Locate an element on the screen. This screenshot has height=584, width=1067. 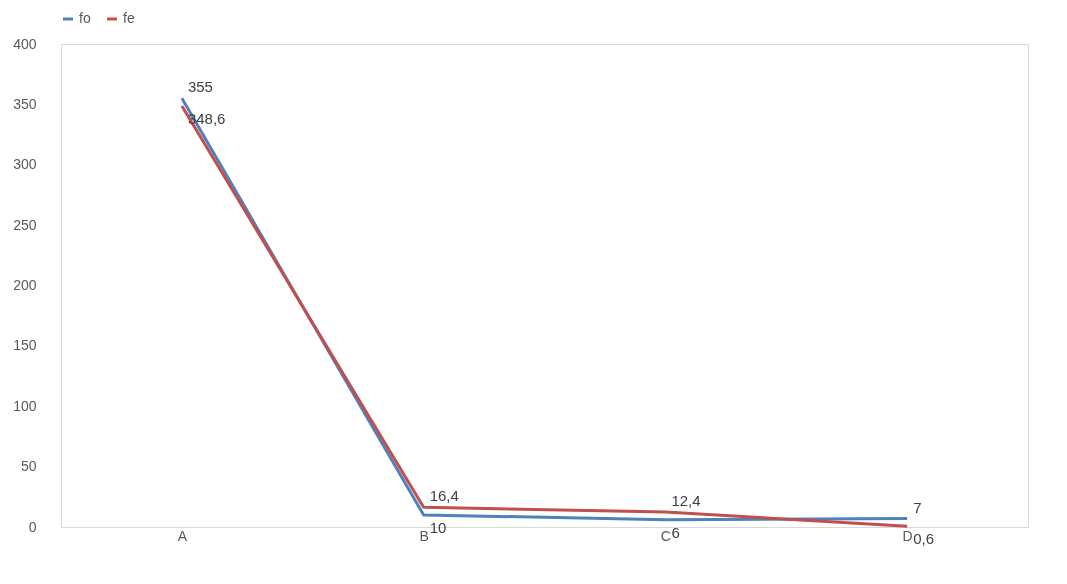
data-label: 6 is located at coordinates (675, 532).